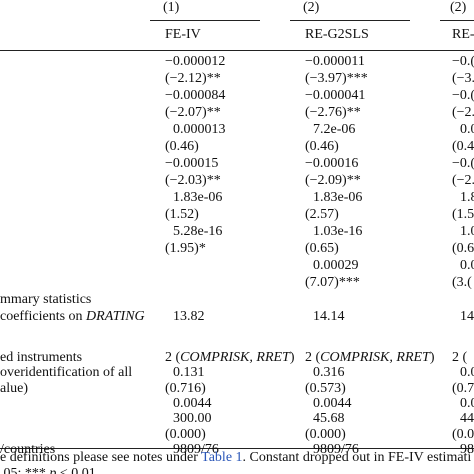 The width and height of the screenshot is (474, 474). I want to click on text-part: < 0.01., so click(78, 470).